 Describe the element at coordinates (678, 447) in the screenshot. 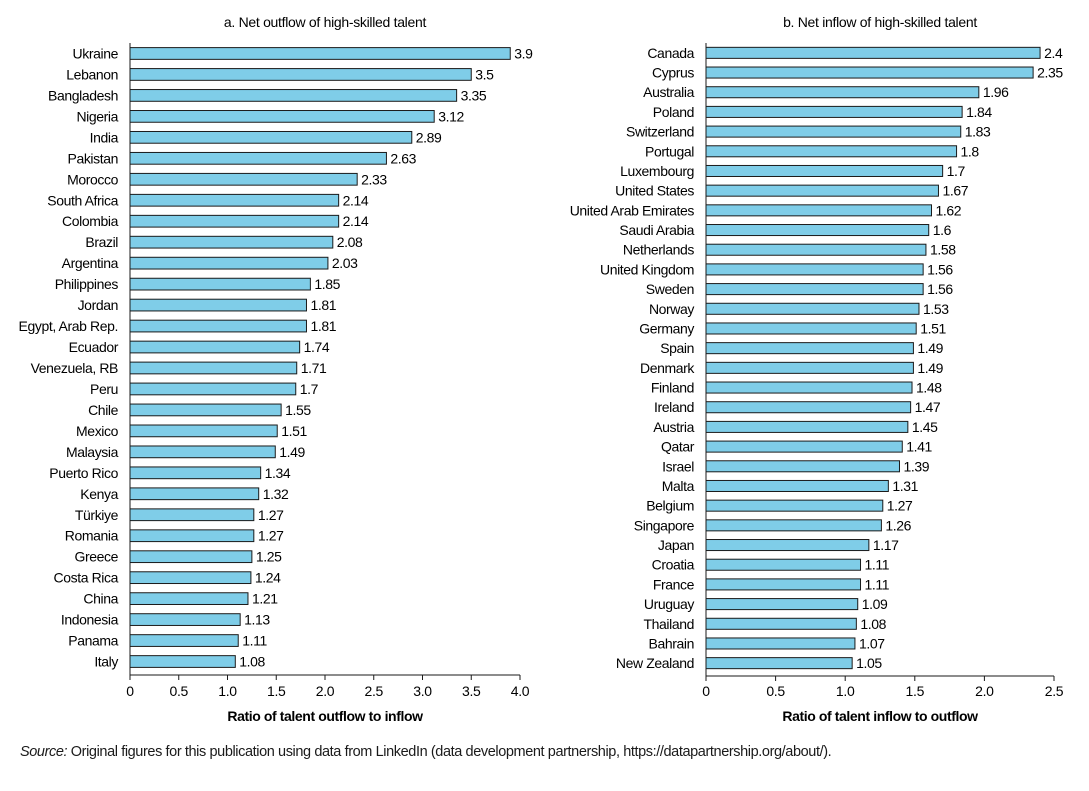

I see `category-label: Qatar` at that location.